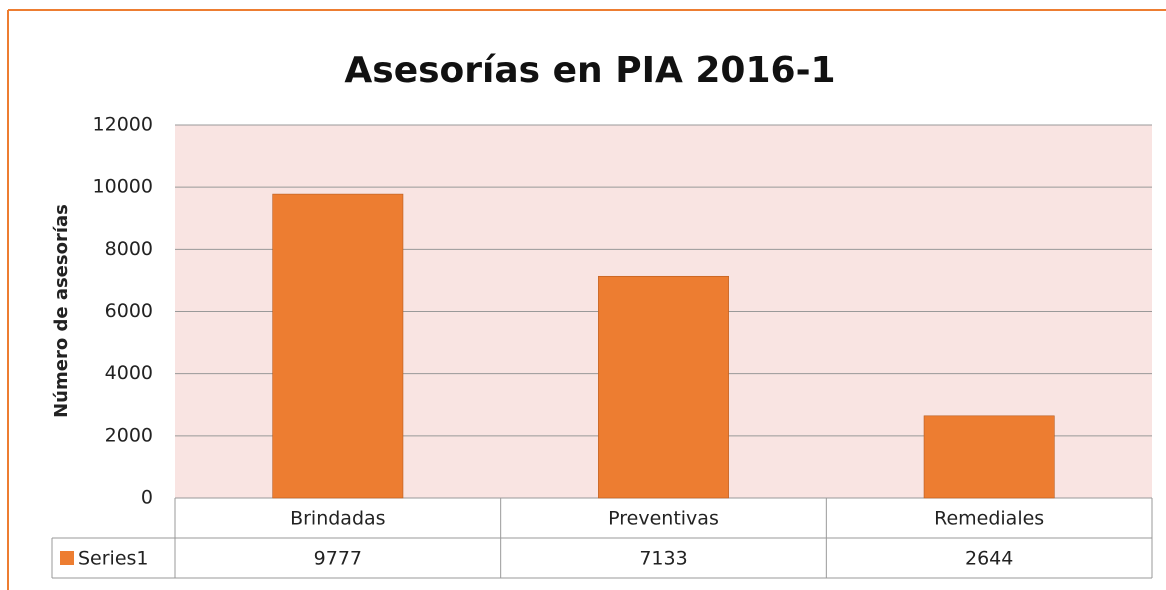 This screenshot has width=1166, height=590. I want to click on y-tick-label: 2000, so click(129, 435).